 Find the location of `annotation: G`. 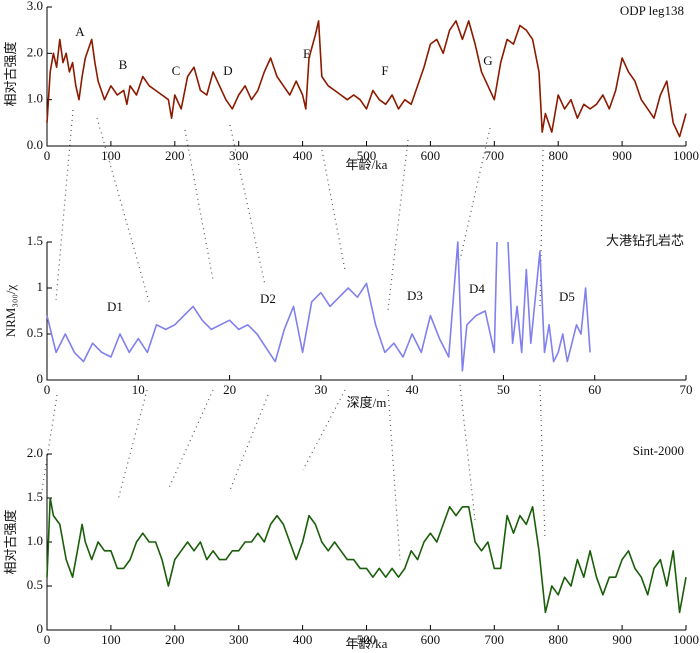

annotation: G is located at coordinates (487, 60).